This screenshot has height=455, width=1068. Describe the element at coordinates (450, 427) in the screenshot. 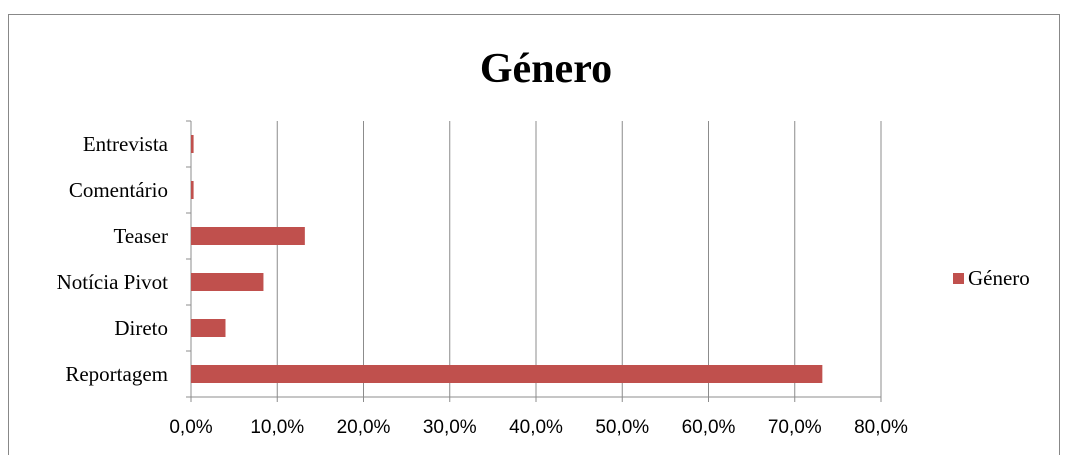

I see `x-tick-label: 30,0%` at that location.